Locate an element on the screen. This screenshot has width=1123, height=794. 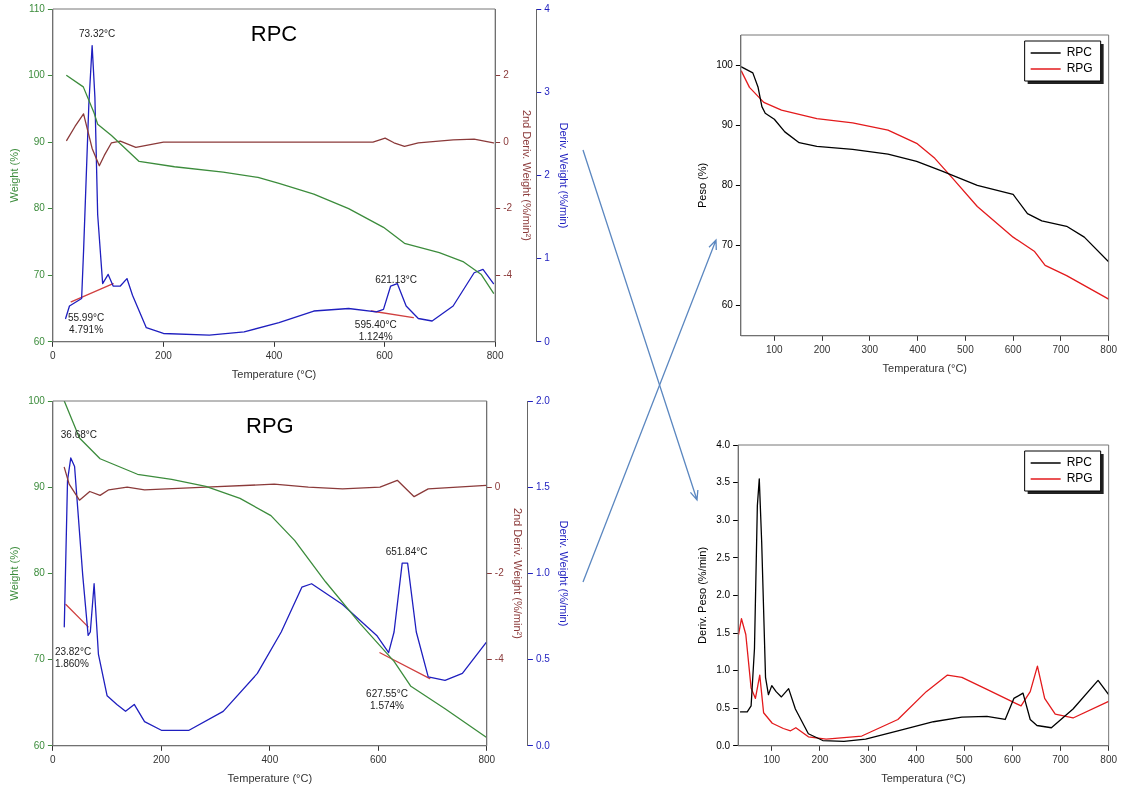
text: RPC is located at coordinates (274, 34).